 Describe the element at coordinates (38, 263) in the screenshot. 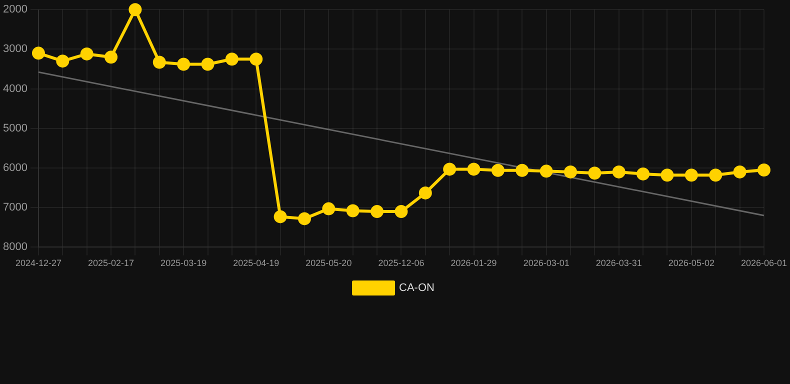

I see `x-tick-label: 2024-12-27` at that location.